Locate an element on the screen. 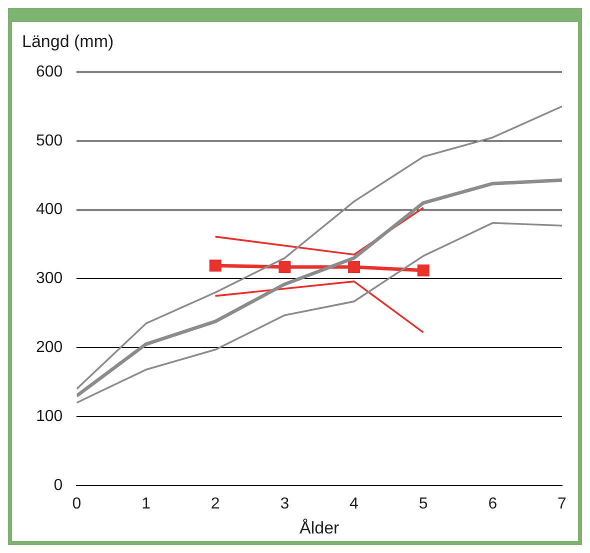  y-tick-label: 200 is located at coordinates (49, 347).